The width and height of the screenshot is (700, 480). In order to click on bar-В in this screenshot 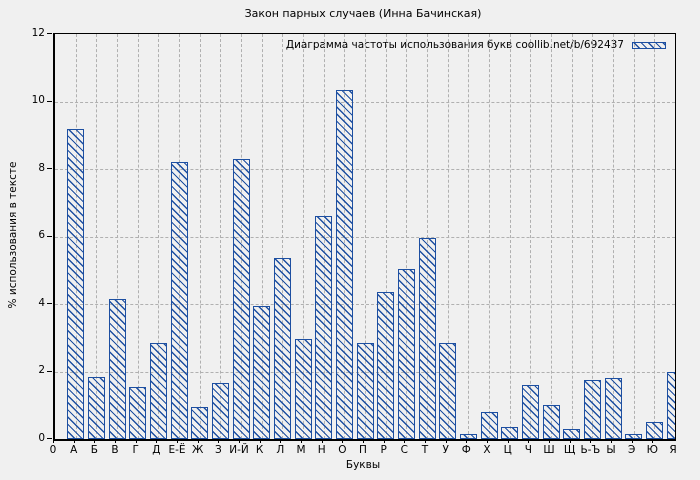, I will do `click(117, 368)`.